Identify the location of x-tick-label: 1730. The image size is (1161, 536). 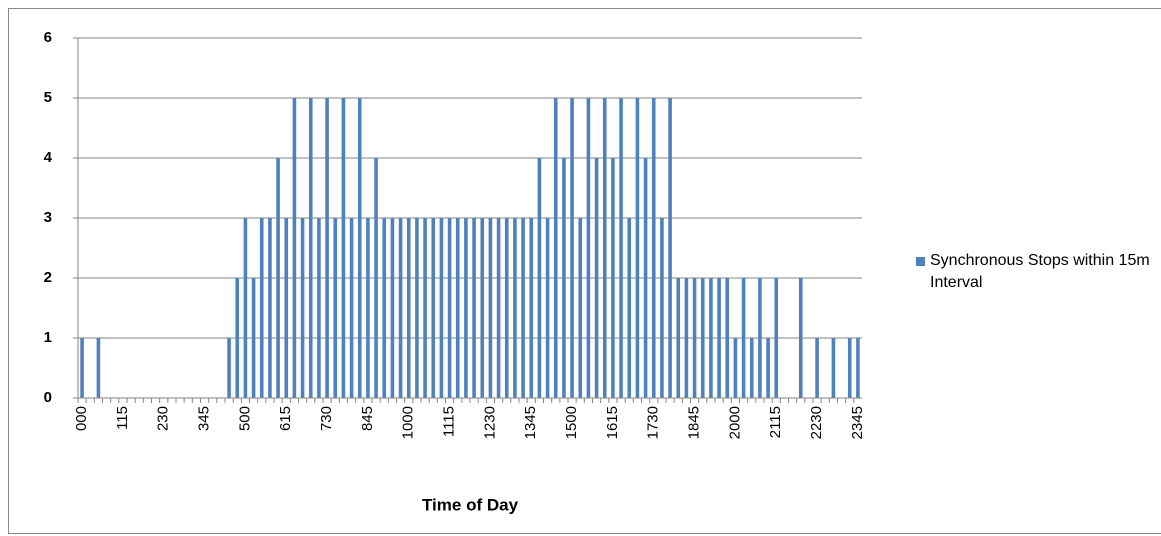
(653, 422).